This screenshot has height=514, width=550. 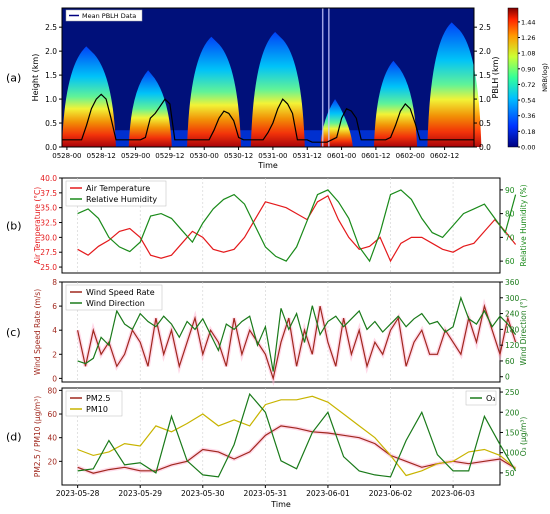 I want to click on y-right-tick-label: 1.5, so click(x=485, y=75).